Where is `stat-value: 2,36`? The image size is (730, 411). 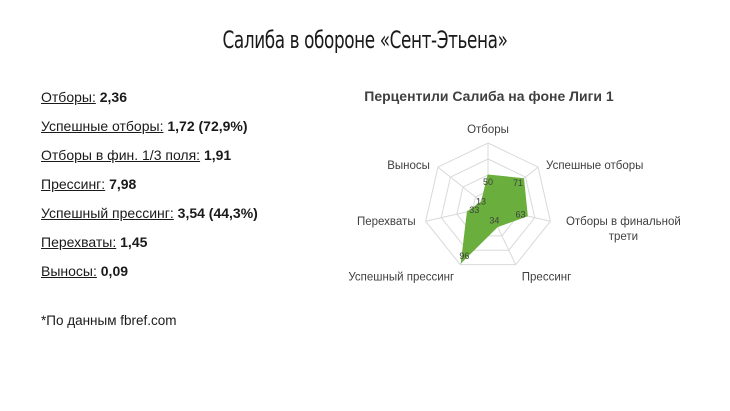 stat-value: 2,36 is located at coordinates (113, 97).